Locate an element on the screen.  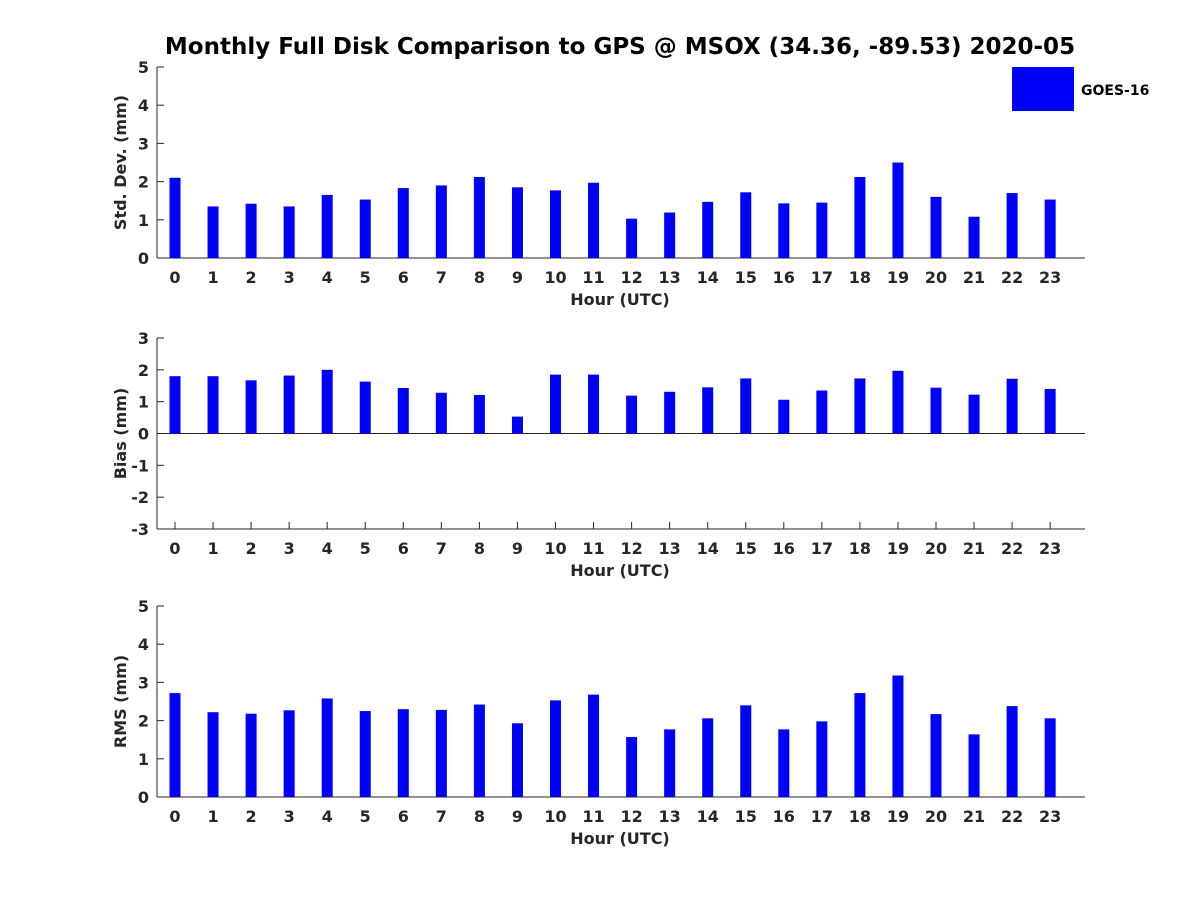
x-tick-label: 23 is located at coordinates (1050, 277).